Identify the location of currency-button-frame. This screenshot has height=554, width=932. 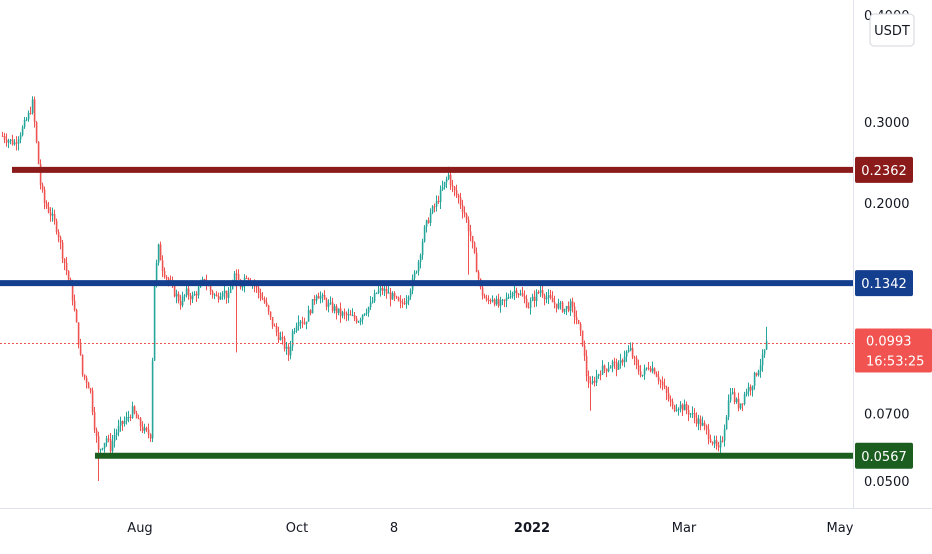
(892, 30).